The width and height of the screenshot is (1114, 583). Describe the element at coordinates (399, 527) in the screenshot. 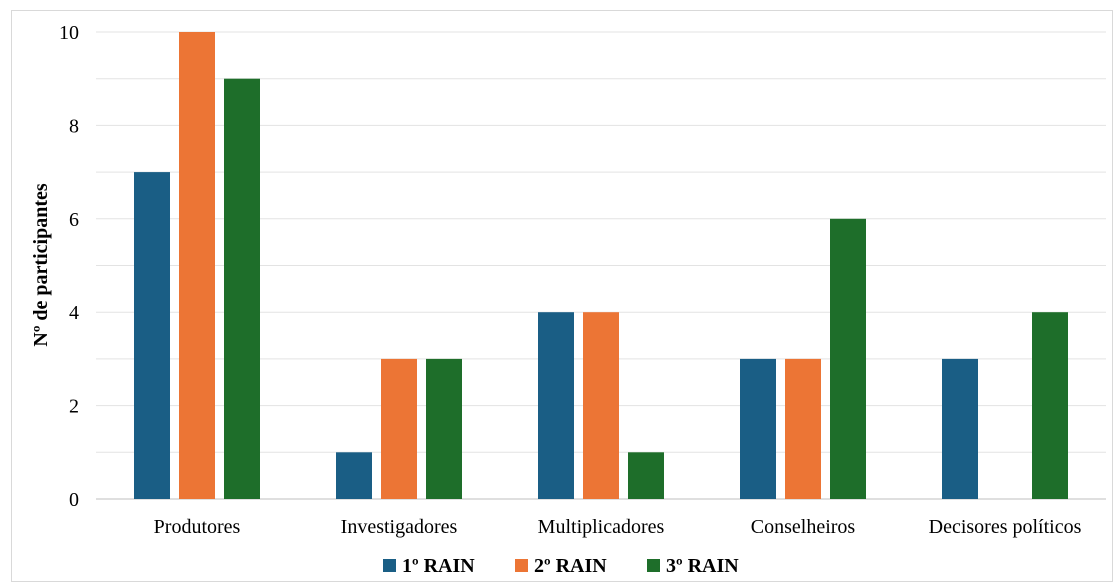

I see `x-tick-label: Investigadores` at that location.